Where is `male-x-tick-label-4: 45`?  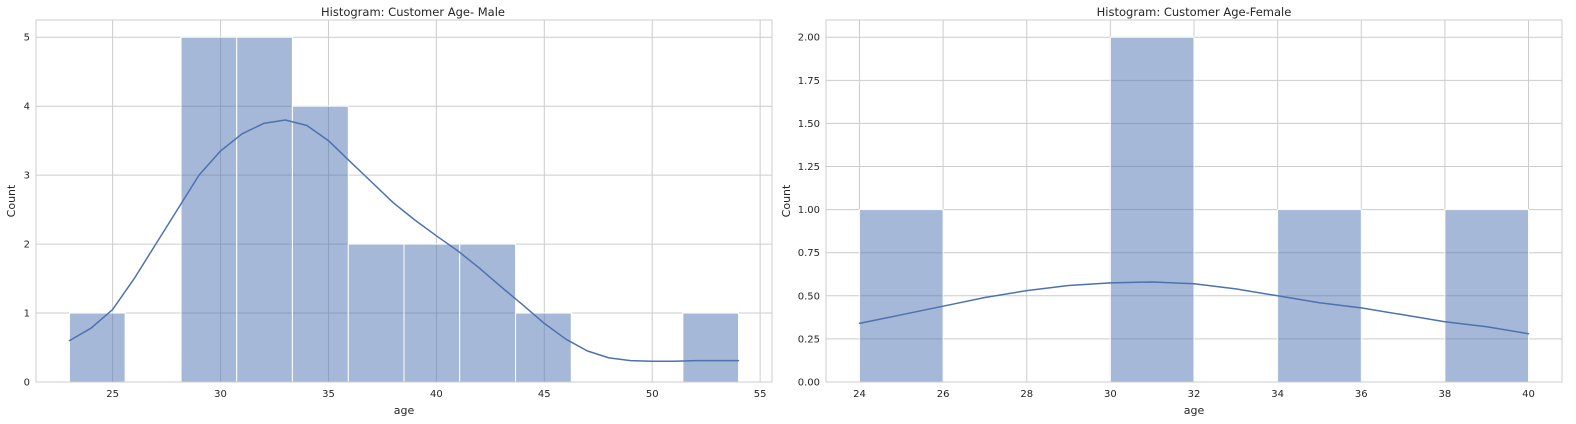
male-x-tick-label-4: 45 is located at coordinates (544, 394).